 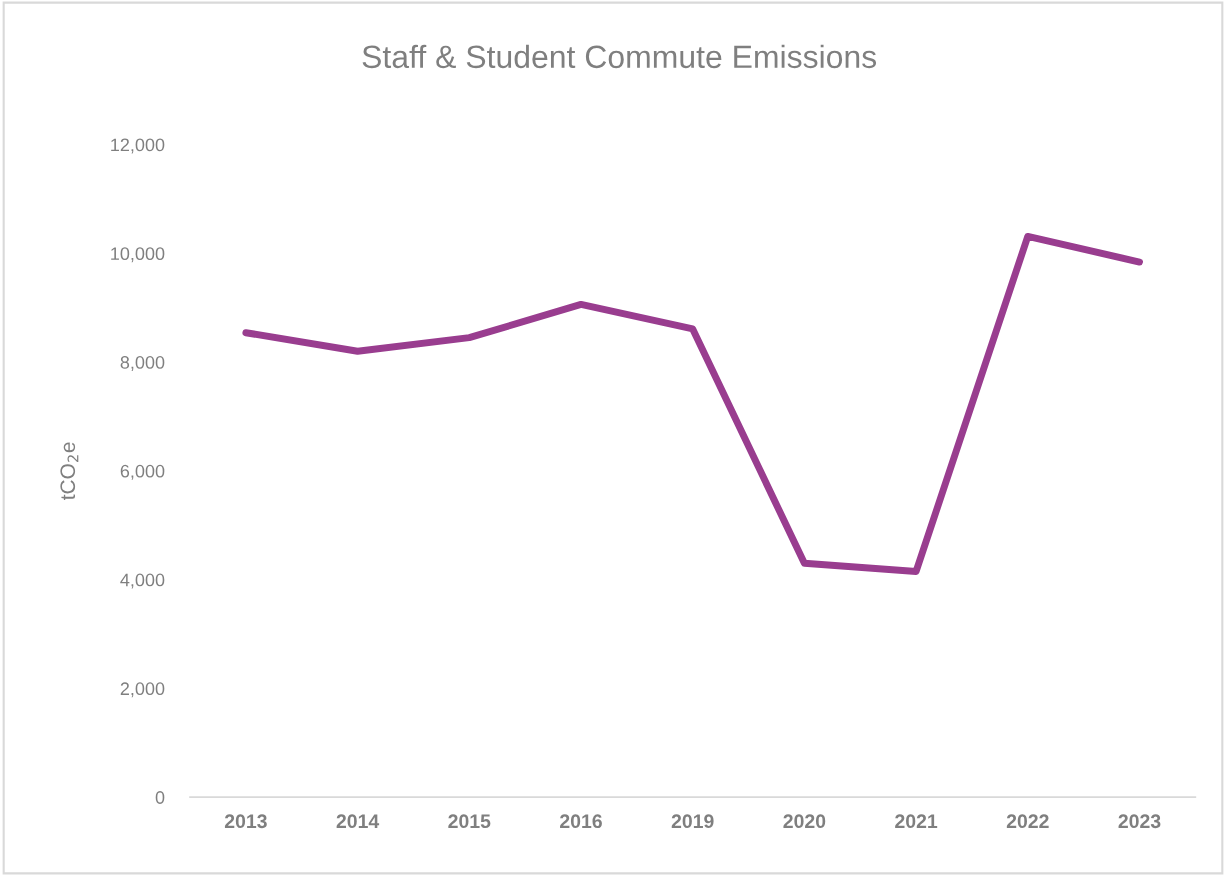 What do you see at coordinates (142, 690) in the screenshot?
I see `y-tick-label: 2,000` at bounding box center [142, 690].